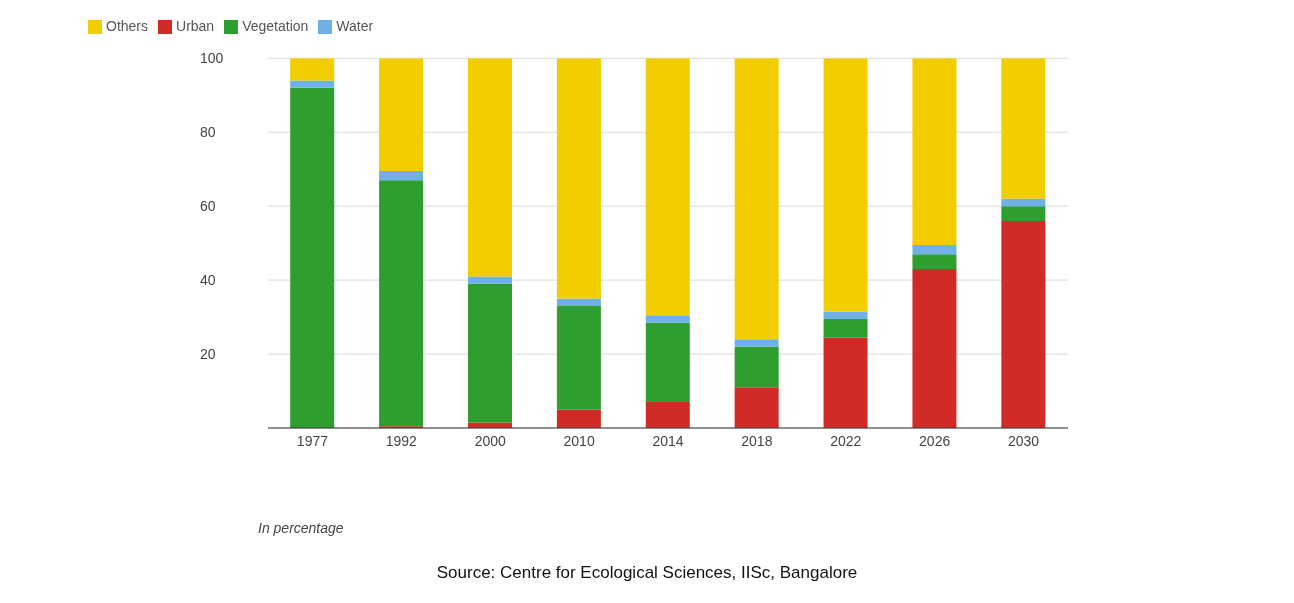 The height and width of the screenshot is (603, 1294). I want to click on x-tick-label: 2018, so click(757, 440).